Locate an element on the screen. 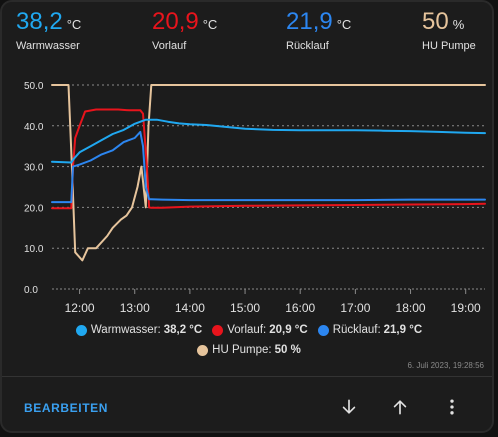 This screenshot has height=437, width=498. y-tick-label: 20.0 is located at coordinates (34, 208).